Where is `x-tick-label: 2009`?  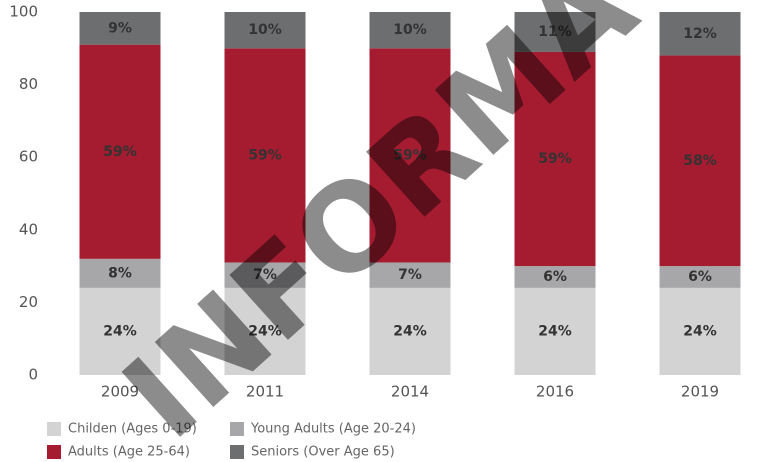
x-tick-label: 2009 is located at coordinates (120, 392).